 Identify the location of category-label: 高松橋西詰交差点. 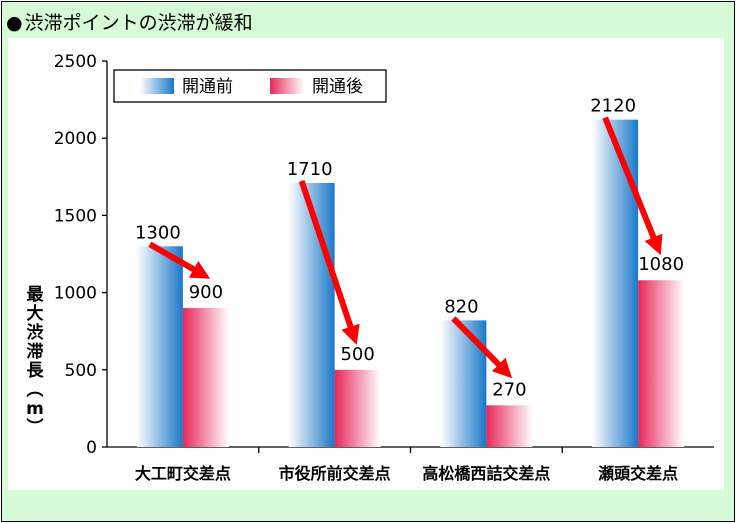
(486, 473).